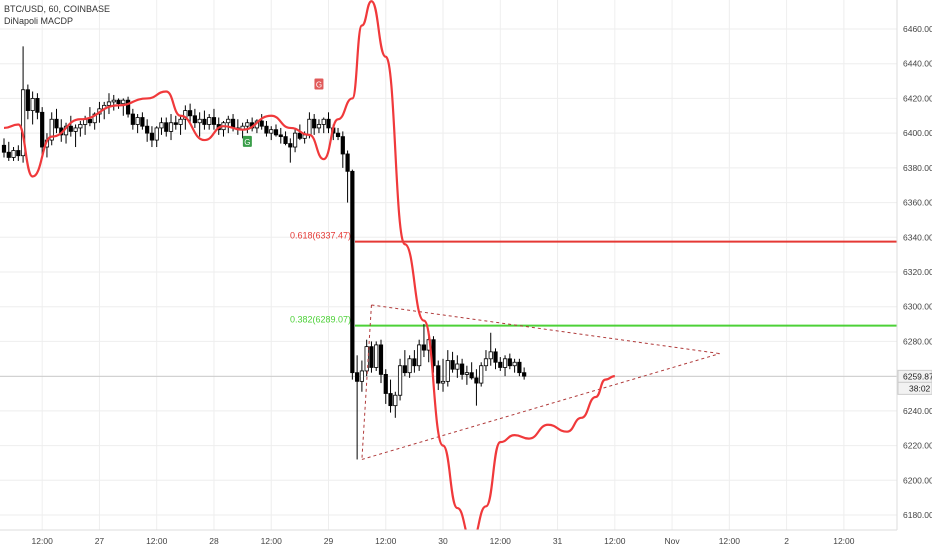 The width and height of the screenshot is (932, 550). I want to click on y-axis-background, so click(914, 275).